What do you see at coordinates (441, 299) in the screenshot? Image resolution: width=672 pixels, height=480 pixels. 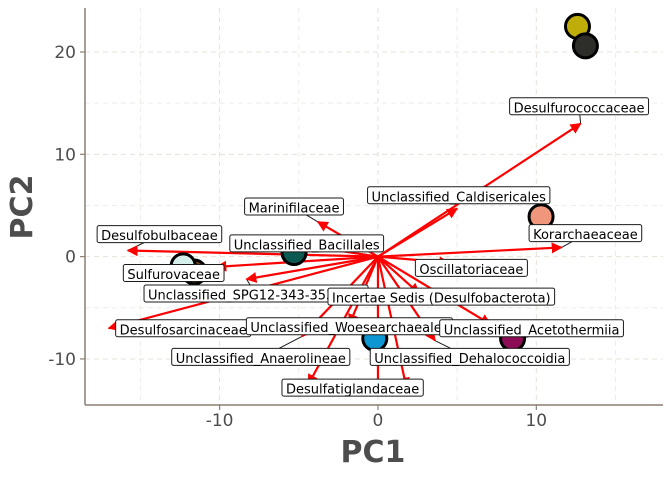 I see `loading-label-text: Incertae Sedis (Desulfobacterota)` at bounding box center [441, 299].